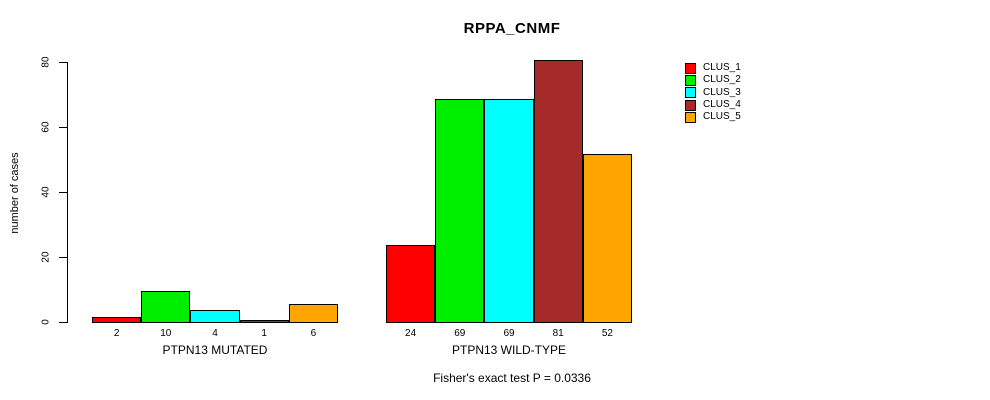 Image resolution: width=990 pixels, height=400 pixels. What do you see at coordinates (313, 313) in the screenshot?
I see `bar-clus_5-group1` at bounding box center [313, 313].